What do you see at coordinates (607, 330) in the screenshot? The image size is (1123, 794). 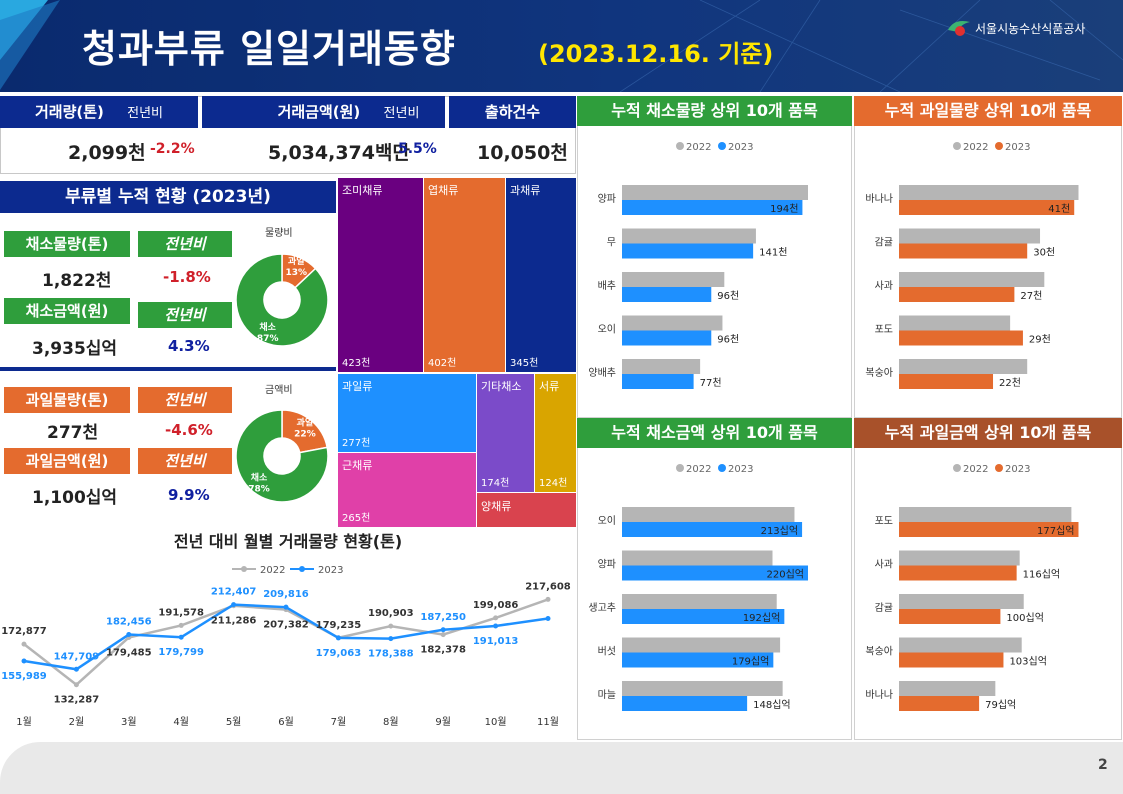 I see `category-label: 오이` at bounding box center [607, 330].